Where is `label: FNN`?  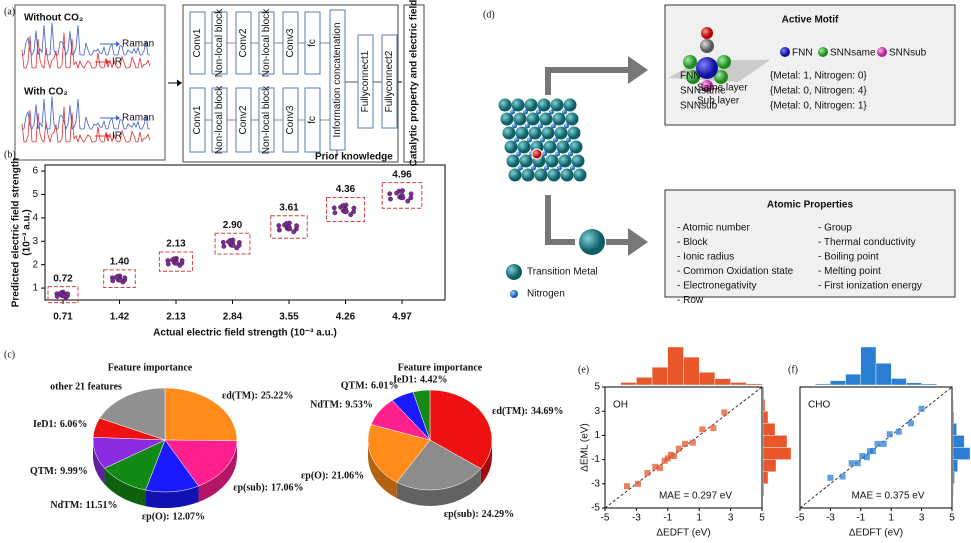 label: FNN is located at coordinates (690, 76).